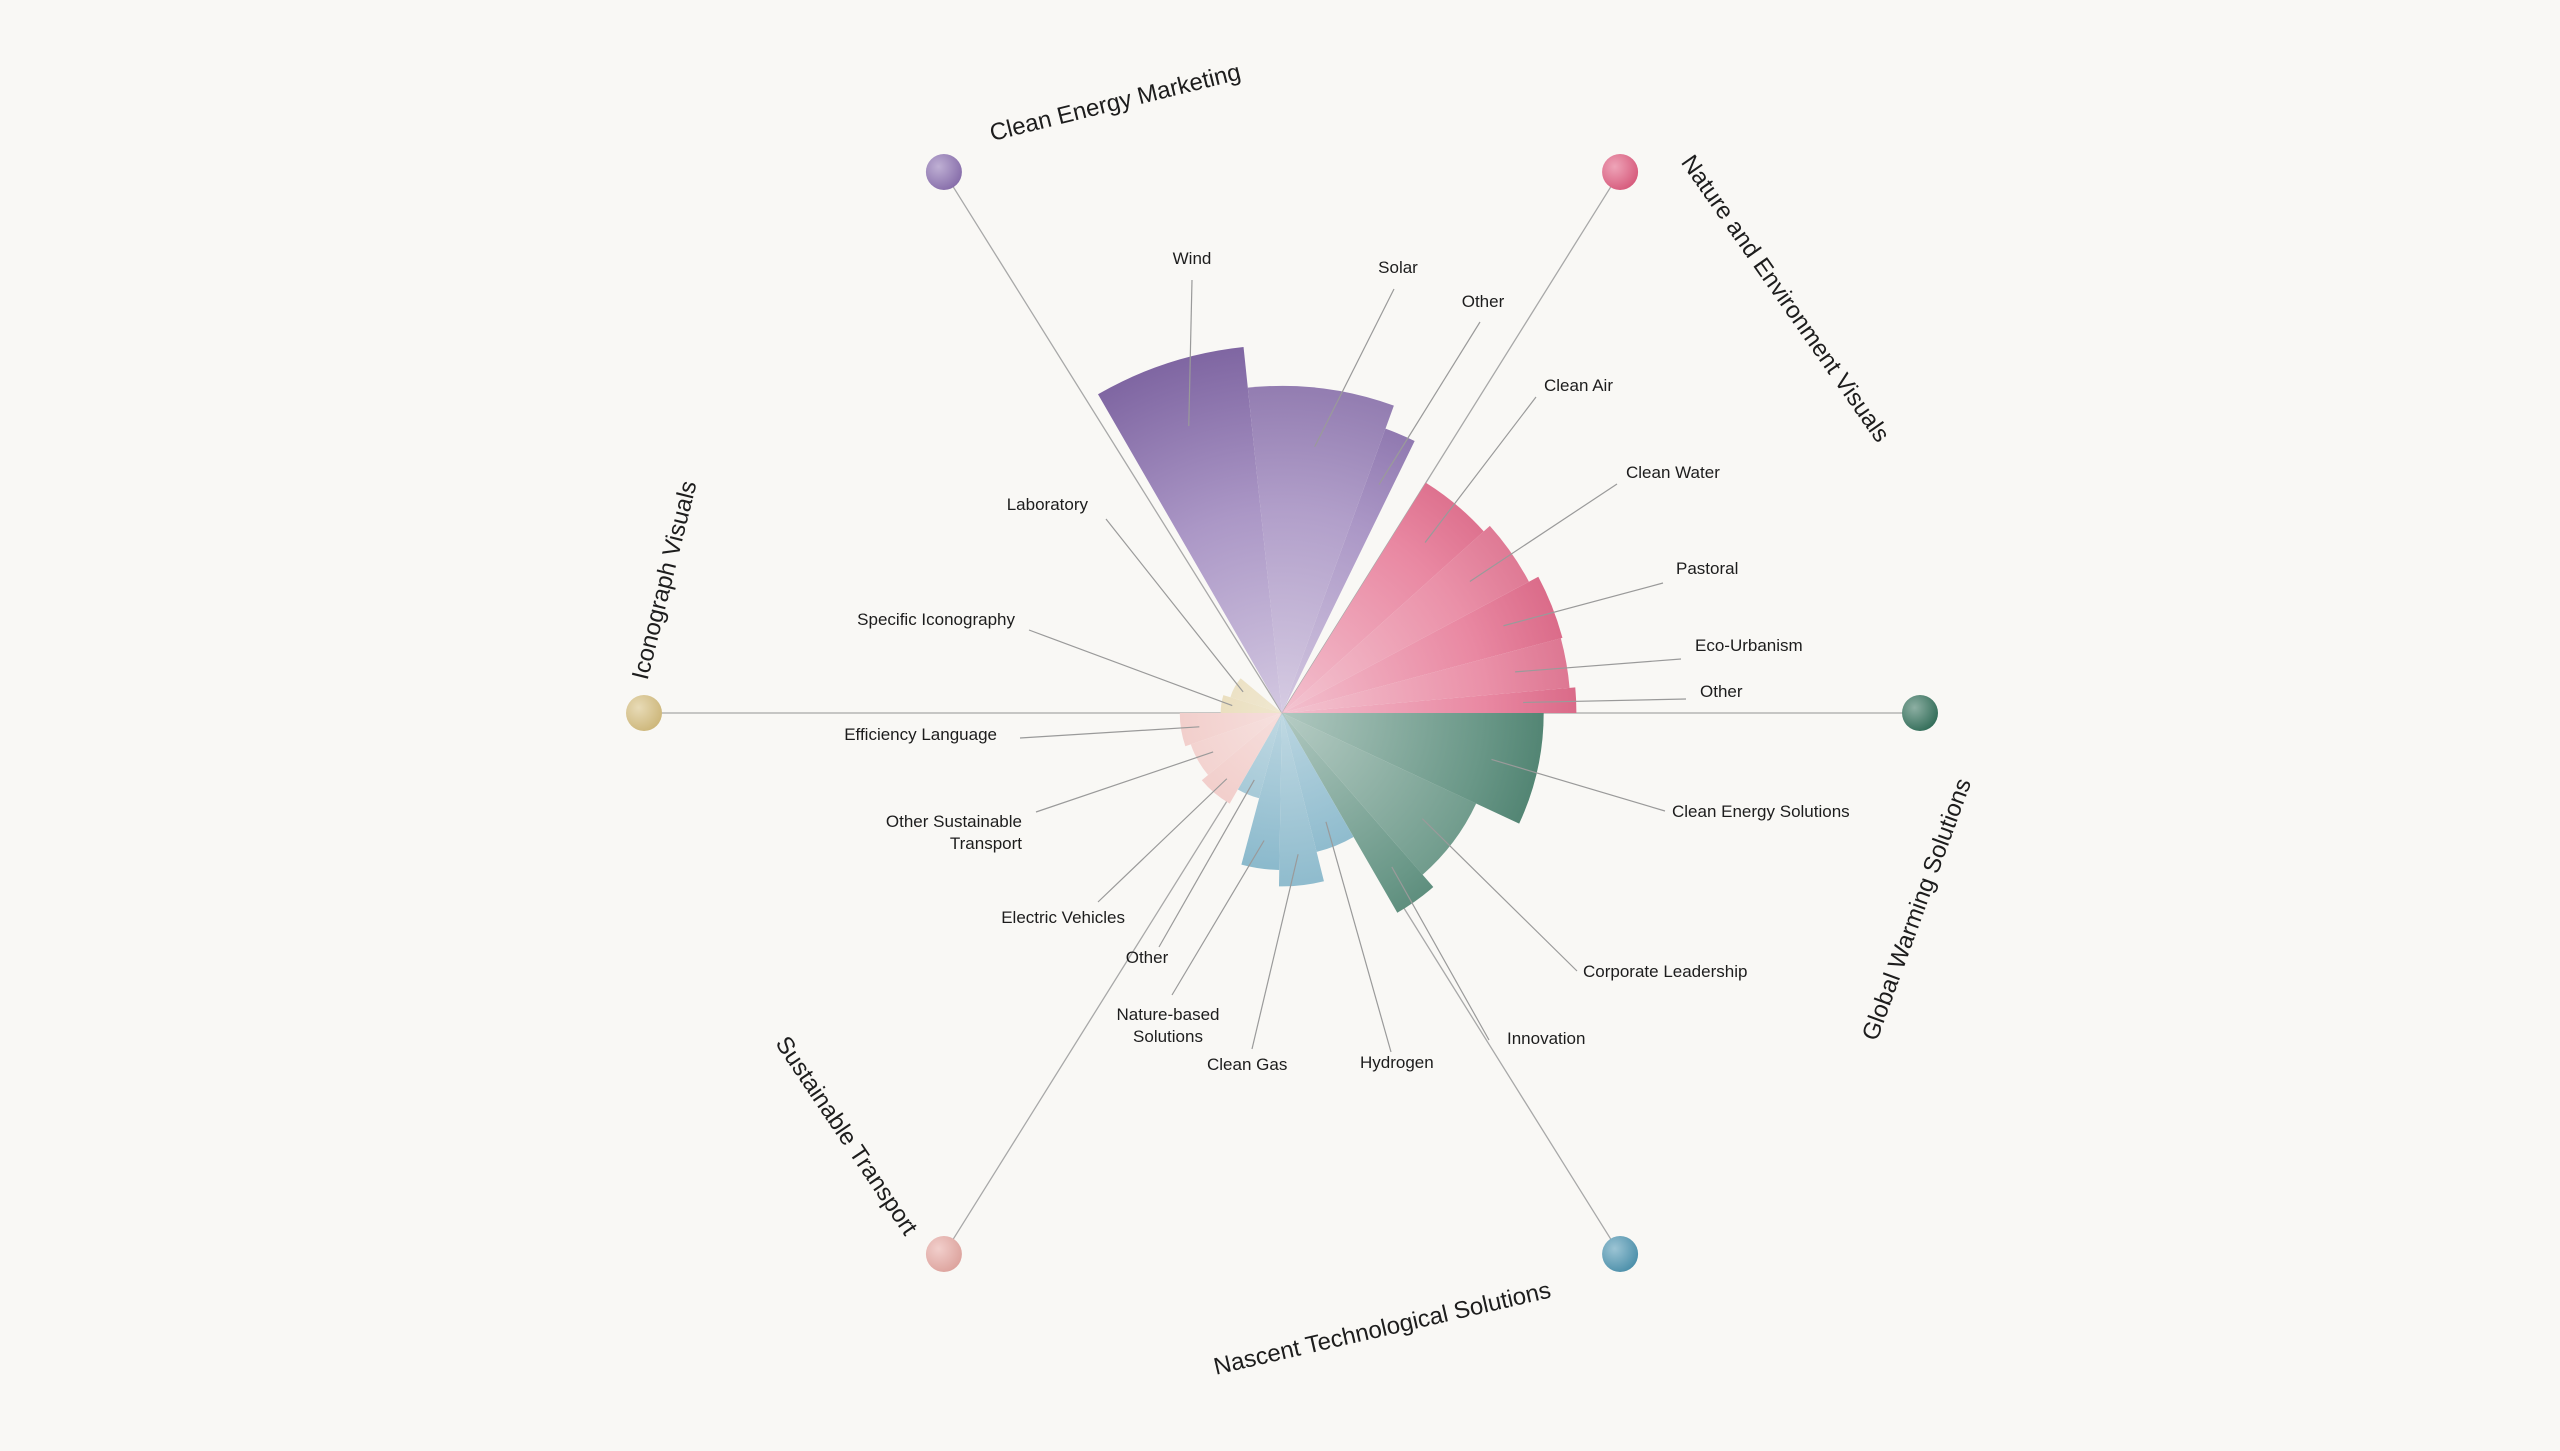 The height and width of the screenshot is (1451, 2560). Describe the element at coordinates (1048, 504) in the screenshot. I see `segment-label-iconograph-visuals-laboratory: Laboratory` at that location.